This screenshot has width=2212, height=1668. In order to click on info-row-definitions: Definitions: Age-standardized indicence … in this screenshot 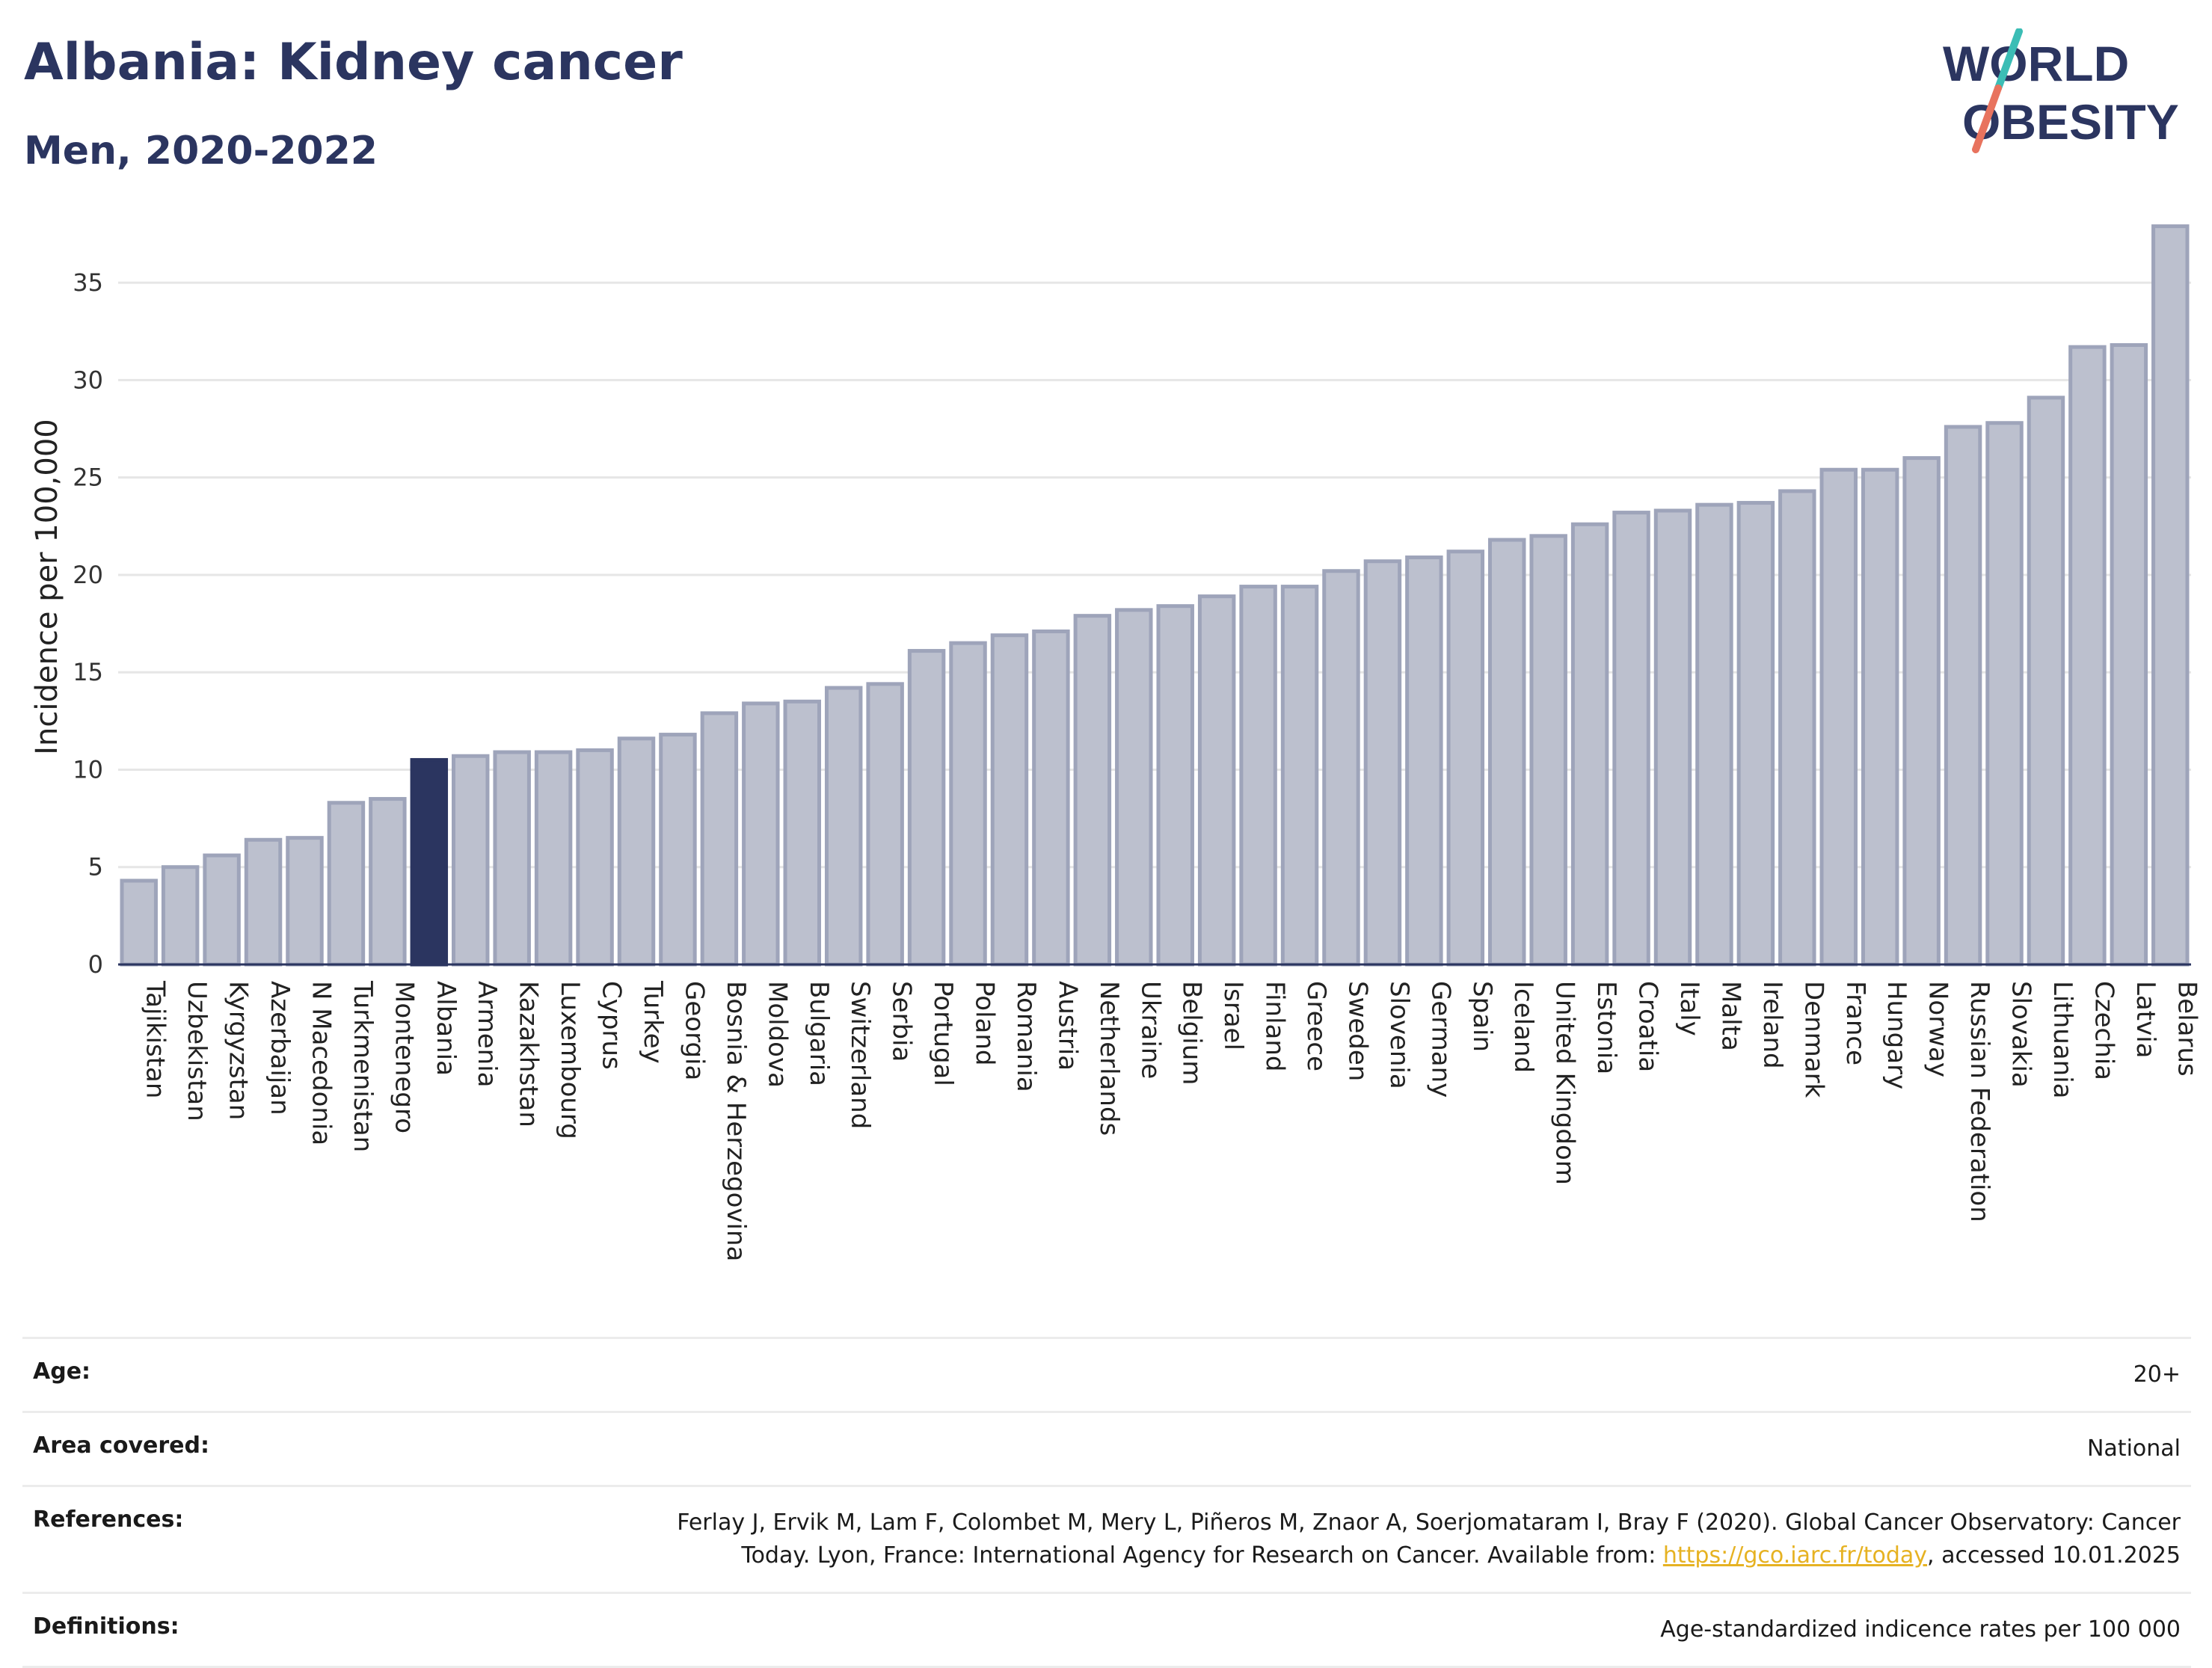, I will do `click(1106, 1631)`.